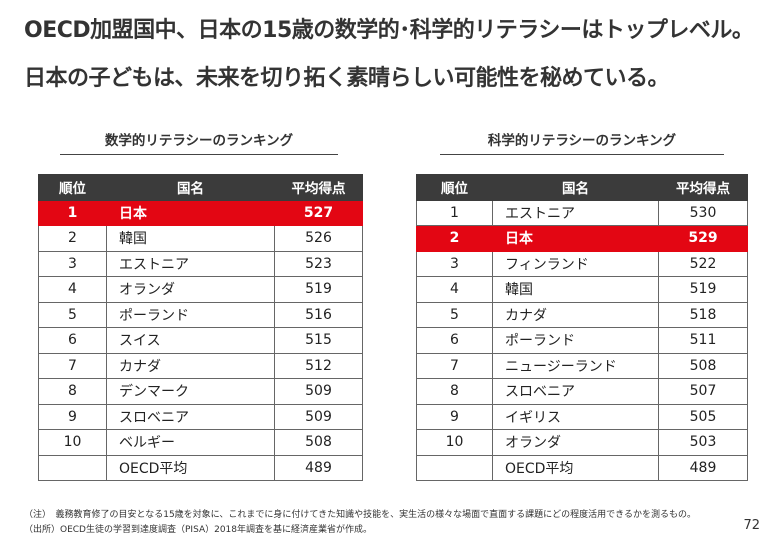 This screenshot has width=780, height=540. Describe the element at coordinates (703, 442) in the screenshot. I see `score-cell: 503` at that location.